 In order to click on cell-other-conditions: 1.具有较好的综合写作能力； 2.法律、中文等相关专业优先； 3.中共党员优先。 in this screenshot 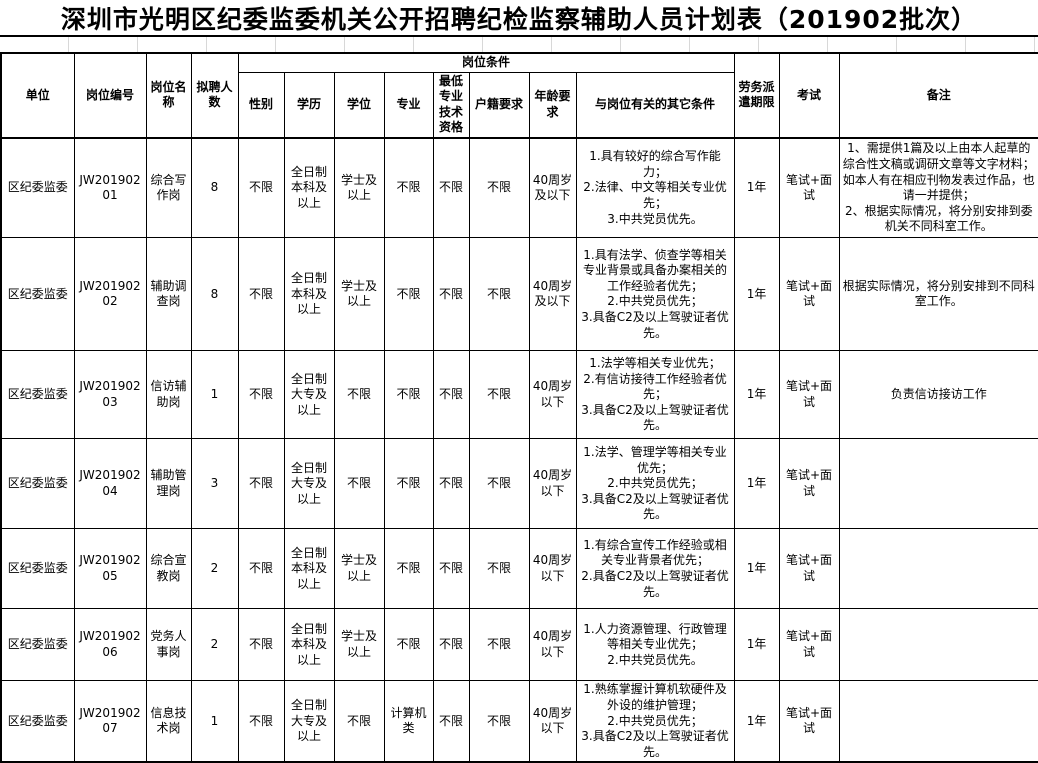, I will do `click(655, 187)`.